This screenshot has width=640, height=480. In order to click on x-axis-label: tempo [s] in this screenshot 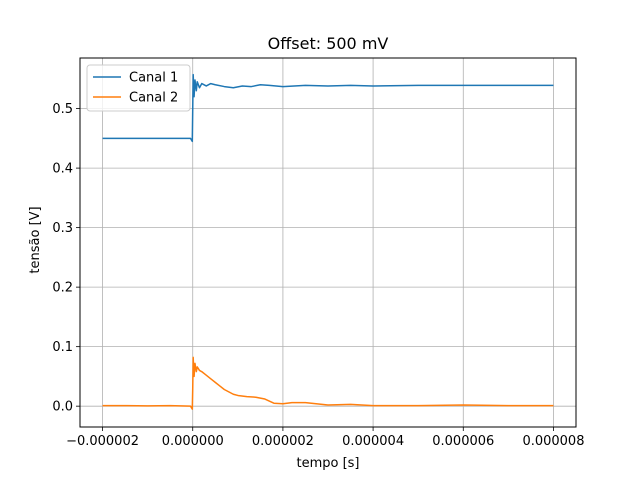, I will do `click(327, 463)`.